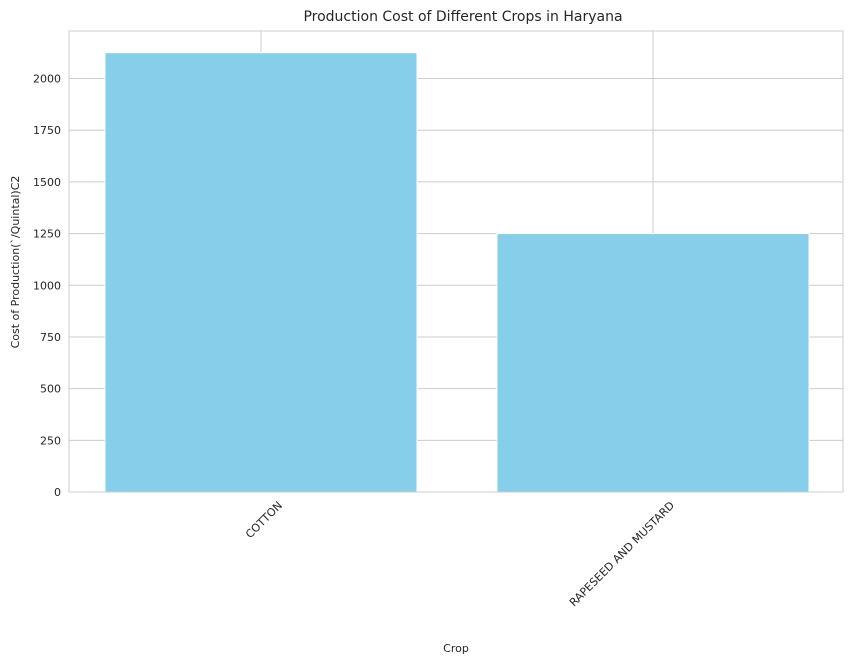 This screenshot has height=665, width=854. Describe the element at coordinates (50, 440) in the screenshot. I see `y-tick-label: 250` at that location.